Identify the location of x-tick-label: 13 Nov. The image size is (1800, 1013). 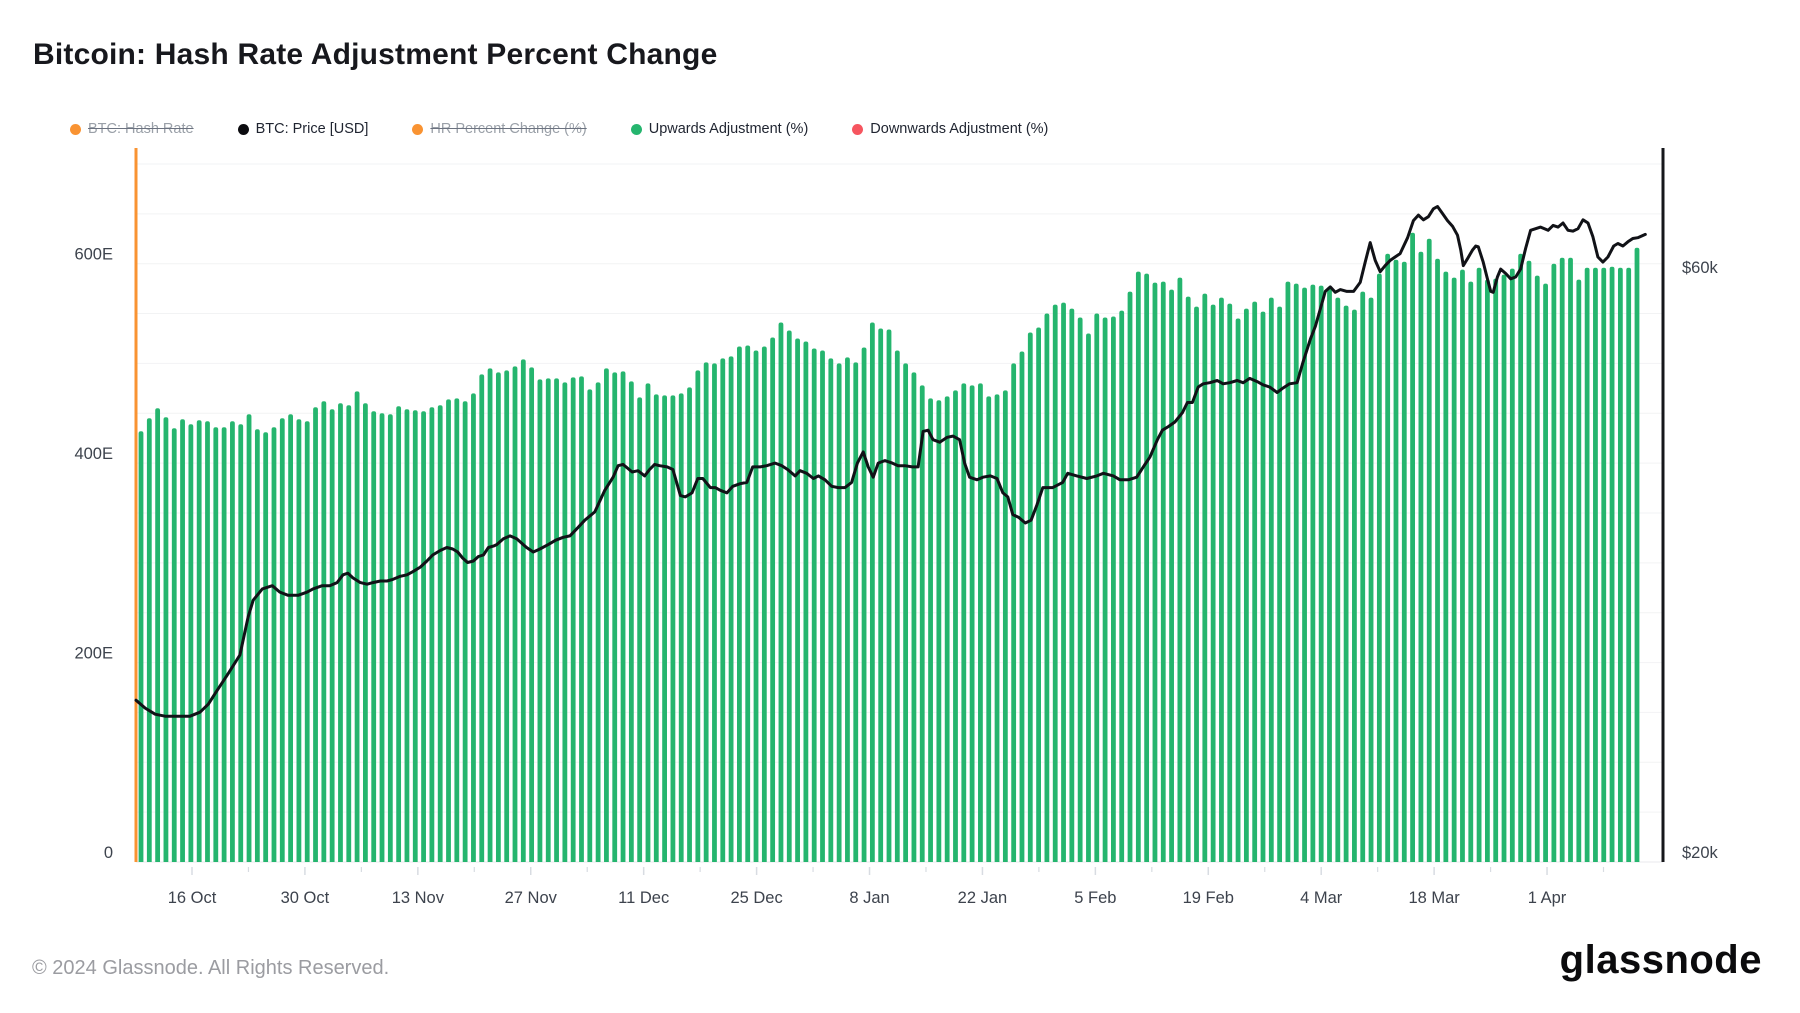
(418, 898).